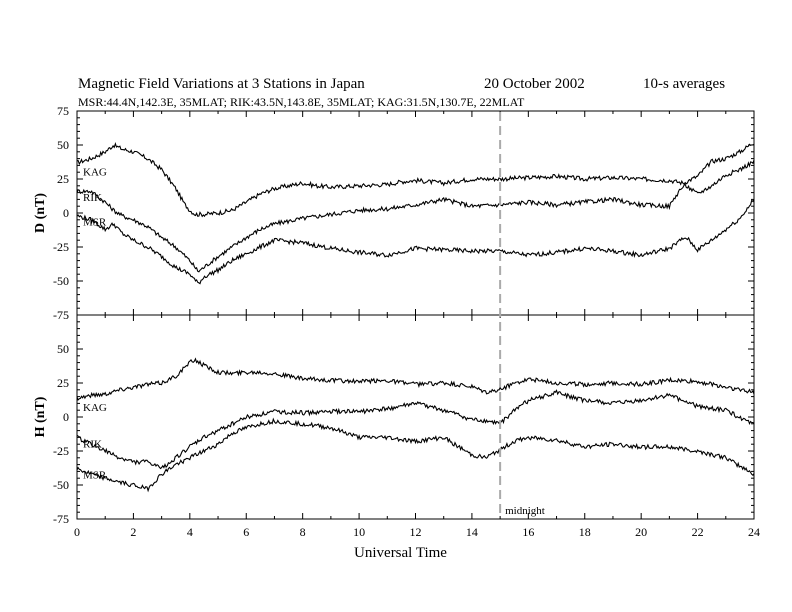  Describe the element at coordinates (534, 84) in the screenshot. I see `chart-date: 20 October 2002` at that location.